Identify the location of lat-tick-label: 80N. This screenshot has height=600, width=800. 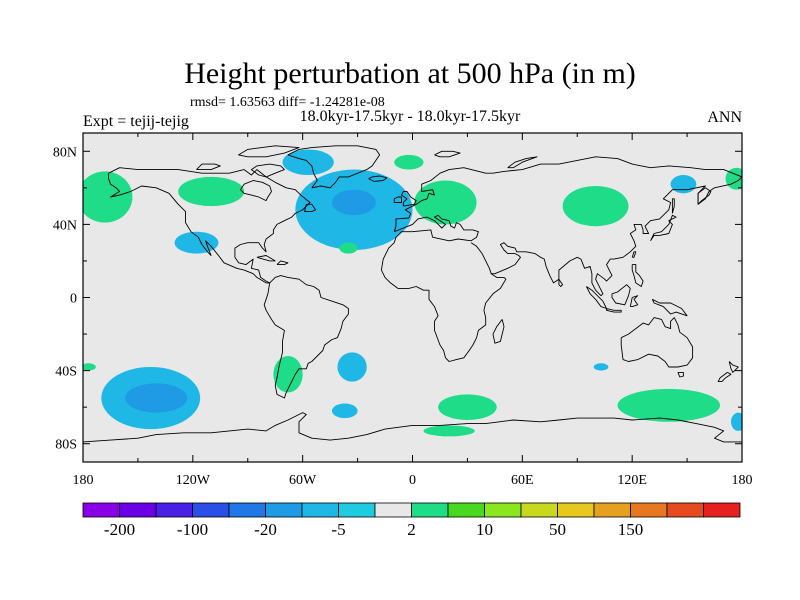
(65, 152).